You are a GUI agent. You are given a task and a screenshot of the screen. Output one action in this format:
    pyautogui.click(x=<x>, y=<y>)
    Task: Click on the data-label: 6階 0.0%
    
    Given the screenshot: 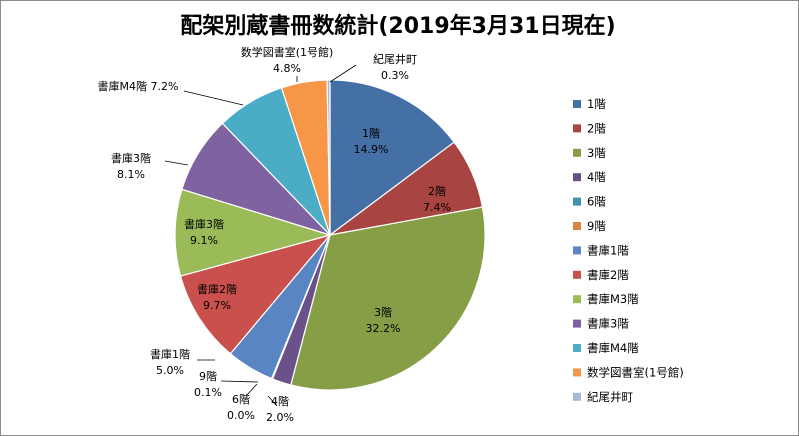 What is the action you would take?
    pyautogui.click(x=241, y=407)
    